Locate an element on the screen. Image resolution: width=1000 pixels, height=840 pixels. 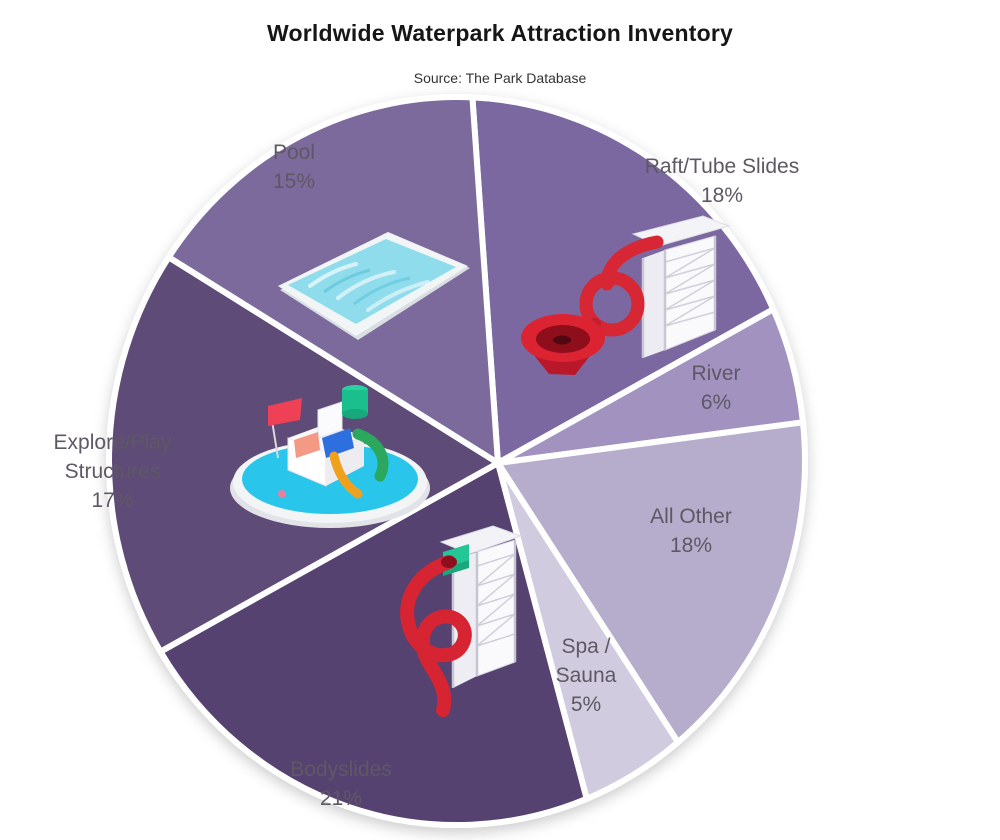
label-raft-tube-slides: Raft/Tube Slides 18% is located at coordinates (722, 181).